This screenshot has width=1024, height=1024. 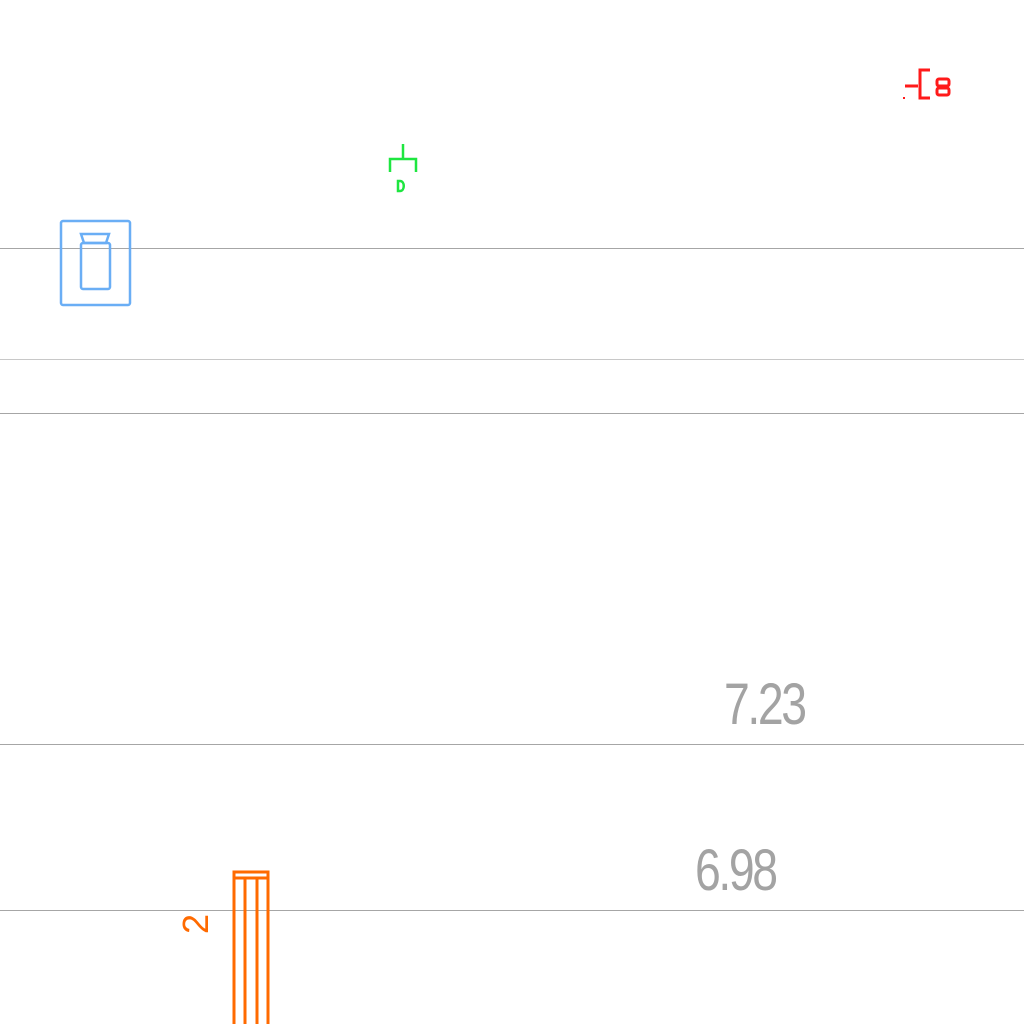 What do you see at coordinates (736, 870) in the screenshot?
I see `value-label-lower: 6.98` at bounding box center [736, 870].